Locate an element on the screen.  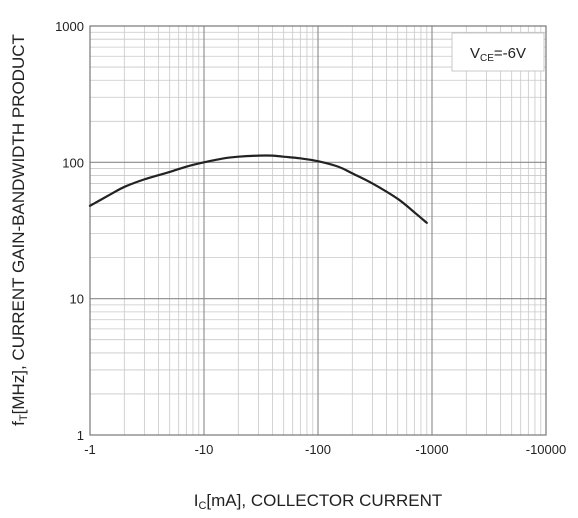
legend-sub: CE is located at coordinates (487, 58).